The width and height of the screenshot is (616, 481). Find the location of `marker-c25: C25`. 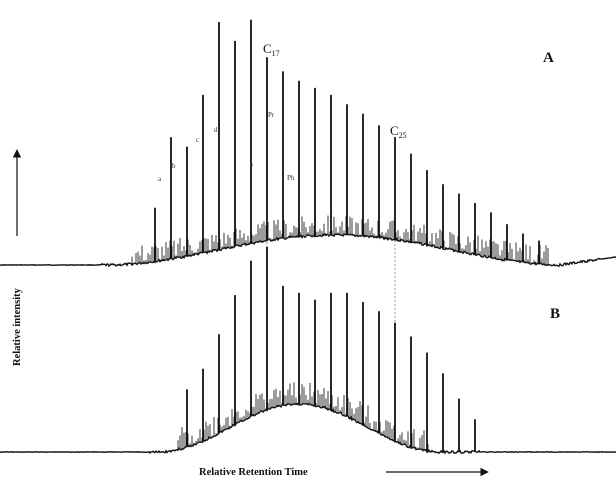

marker-c25: C25 is located at coordinates (398, 131).